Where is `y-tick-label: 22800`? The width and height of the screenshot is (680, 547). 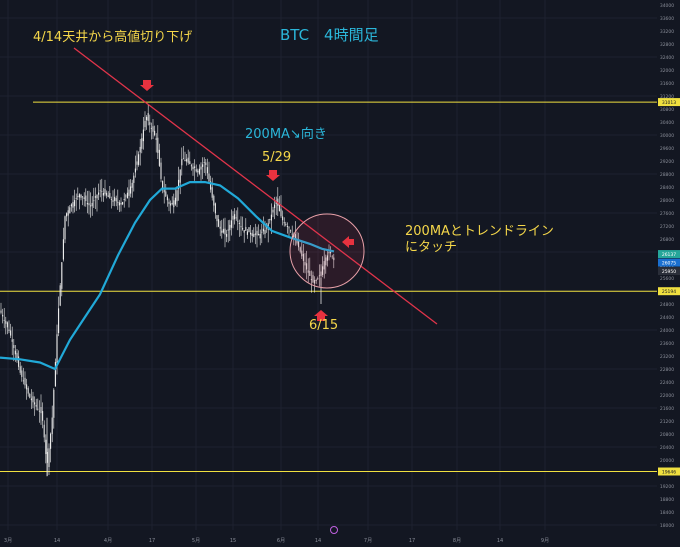
y-tick-label: 22800 is located at coordinates (667, 370).